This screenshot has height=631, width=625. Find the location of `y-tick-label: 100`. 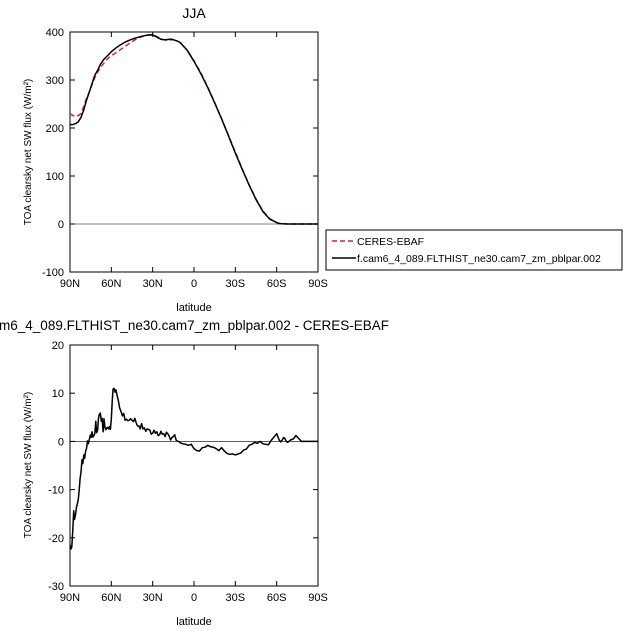

y-tick-label: 100 is located at coordinates (55, 177).